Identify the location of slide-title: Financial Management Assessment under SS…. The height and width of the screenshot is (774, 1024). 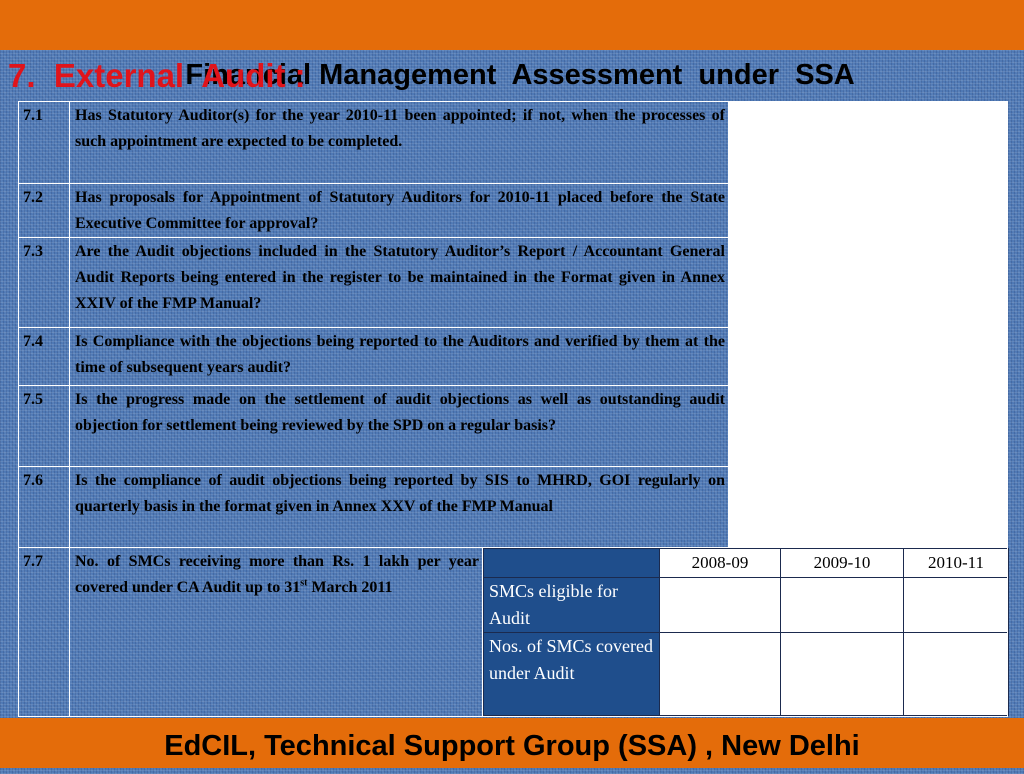
(520, 75).